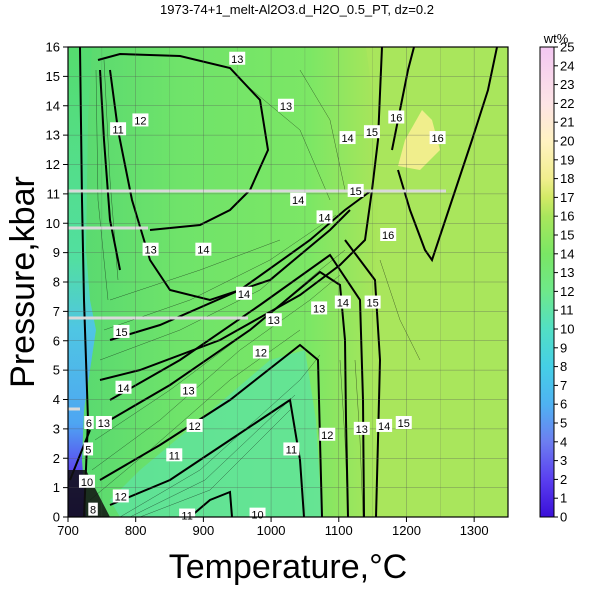 This screenshot has height=592, width=594. What do you see at coordinates (567, 291) in the screenshot?
I see `colorbar-tick-label: 12` at bounding box center [567, 291].